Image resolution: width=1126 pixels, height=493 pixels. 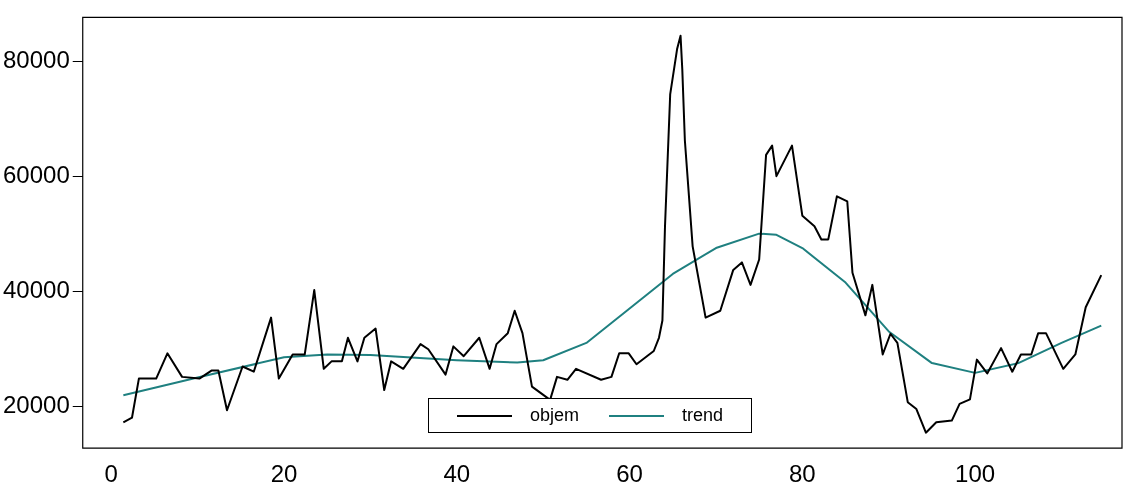 What do you see at coordinates (702, 415) in the screenshot?
I see `legend-label: trend` at bounding box center [702, 415].